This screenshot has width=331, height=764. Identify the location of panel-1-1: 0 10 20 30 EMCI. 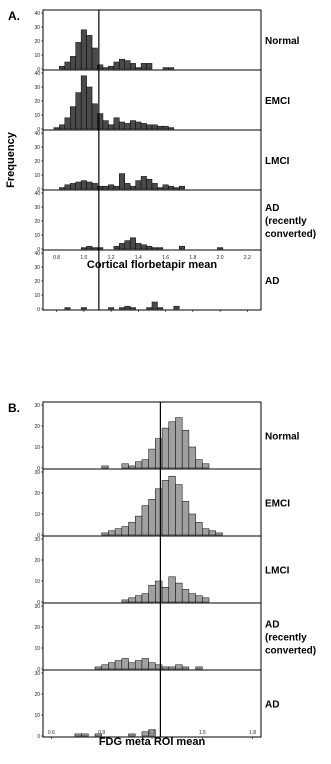
(162, 503).